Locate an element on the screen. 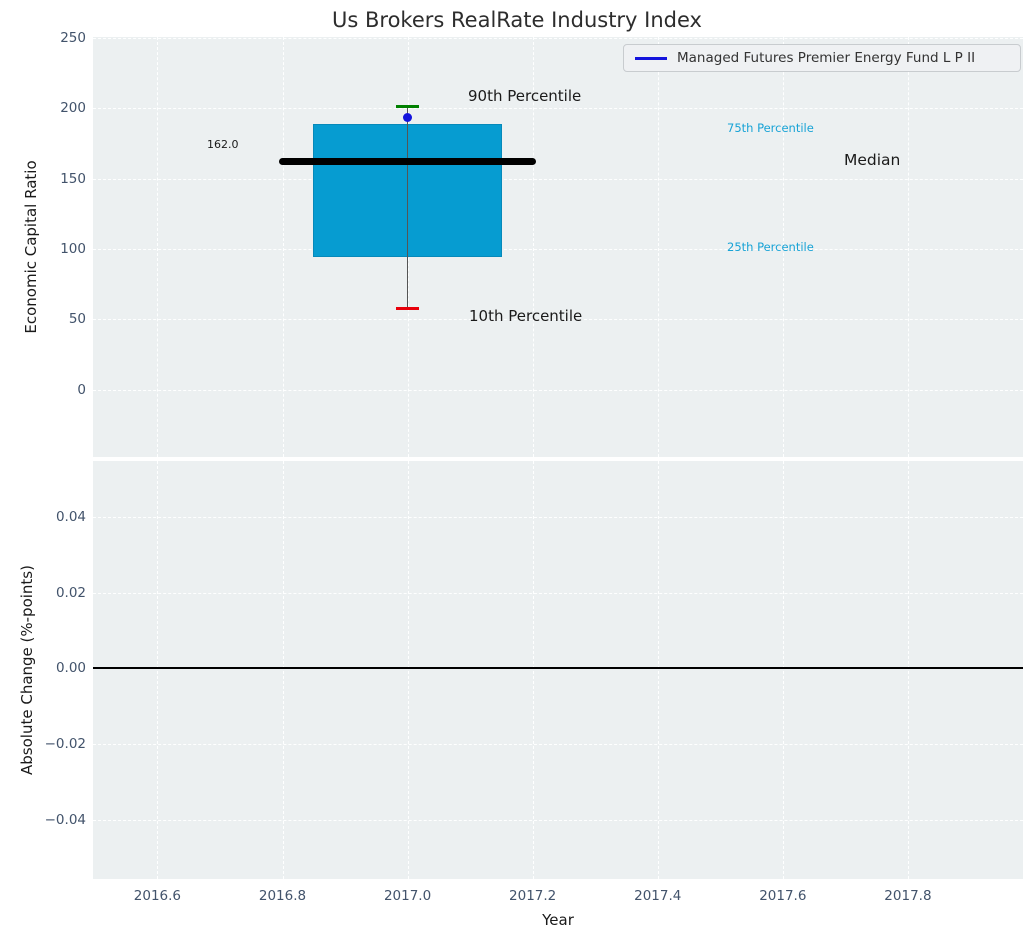 This screenshot has width=1034, height=942. bottom-y-tick-label: 0.00 is located at coordinates (70, 668).